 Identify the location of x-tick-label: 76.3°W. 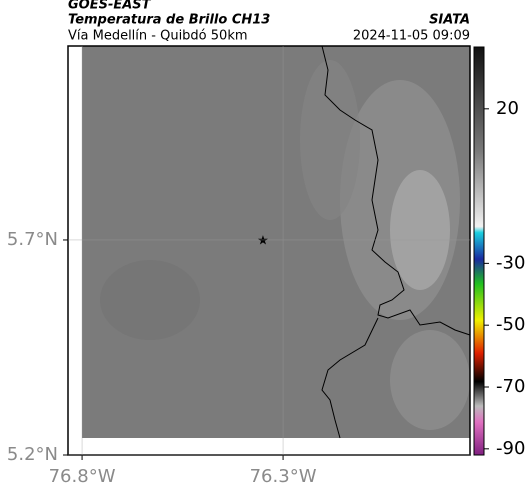
(283, 476).